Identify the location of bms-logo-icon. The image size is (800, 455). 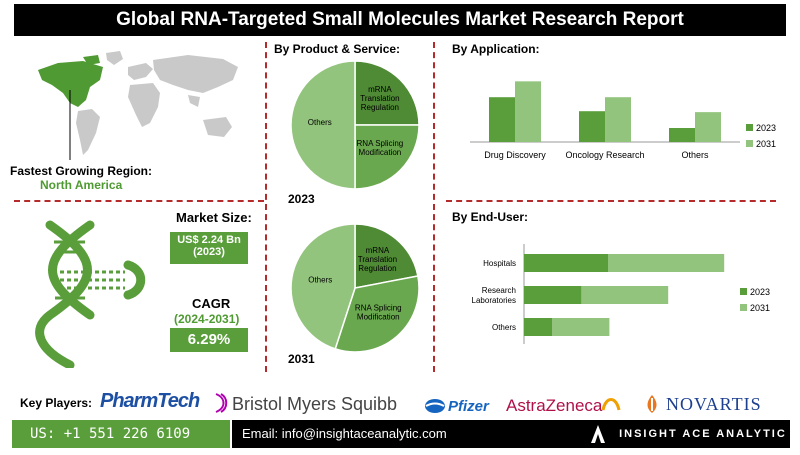
(221, 403).